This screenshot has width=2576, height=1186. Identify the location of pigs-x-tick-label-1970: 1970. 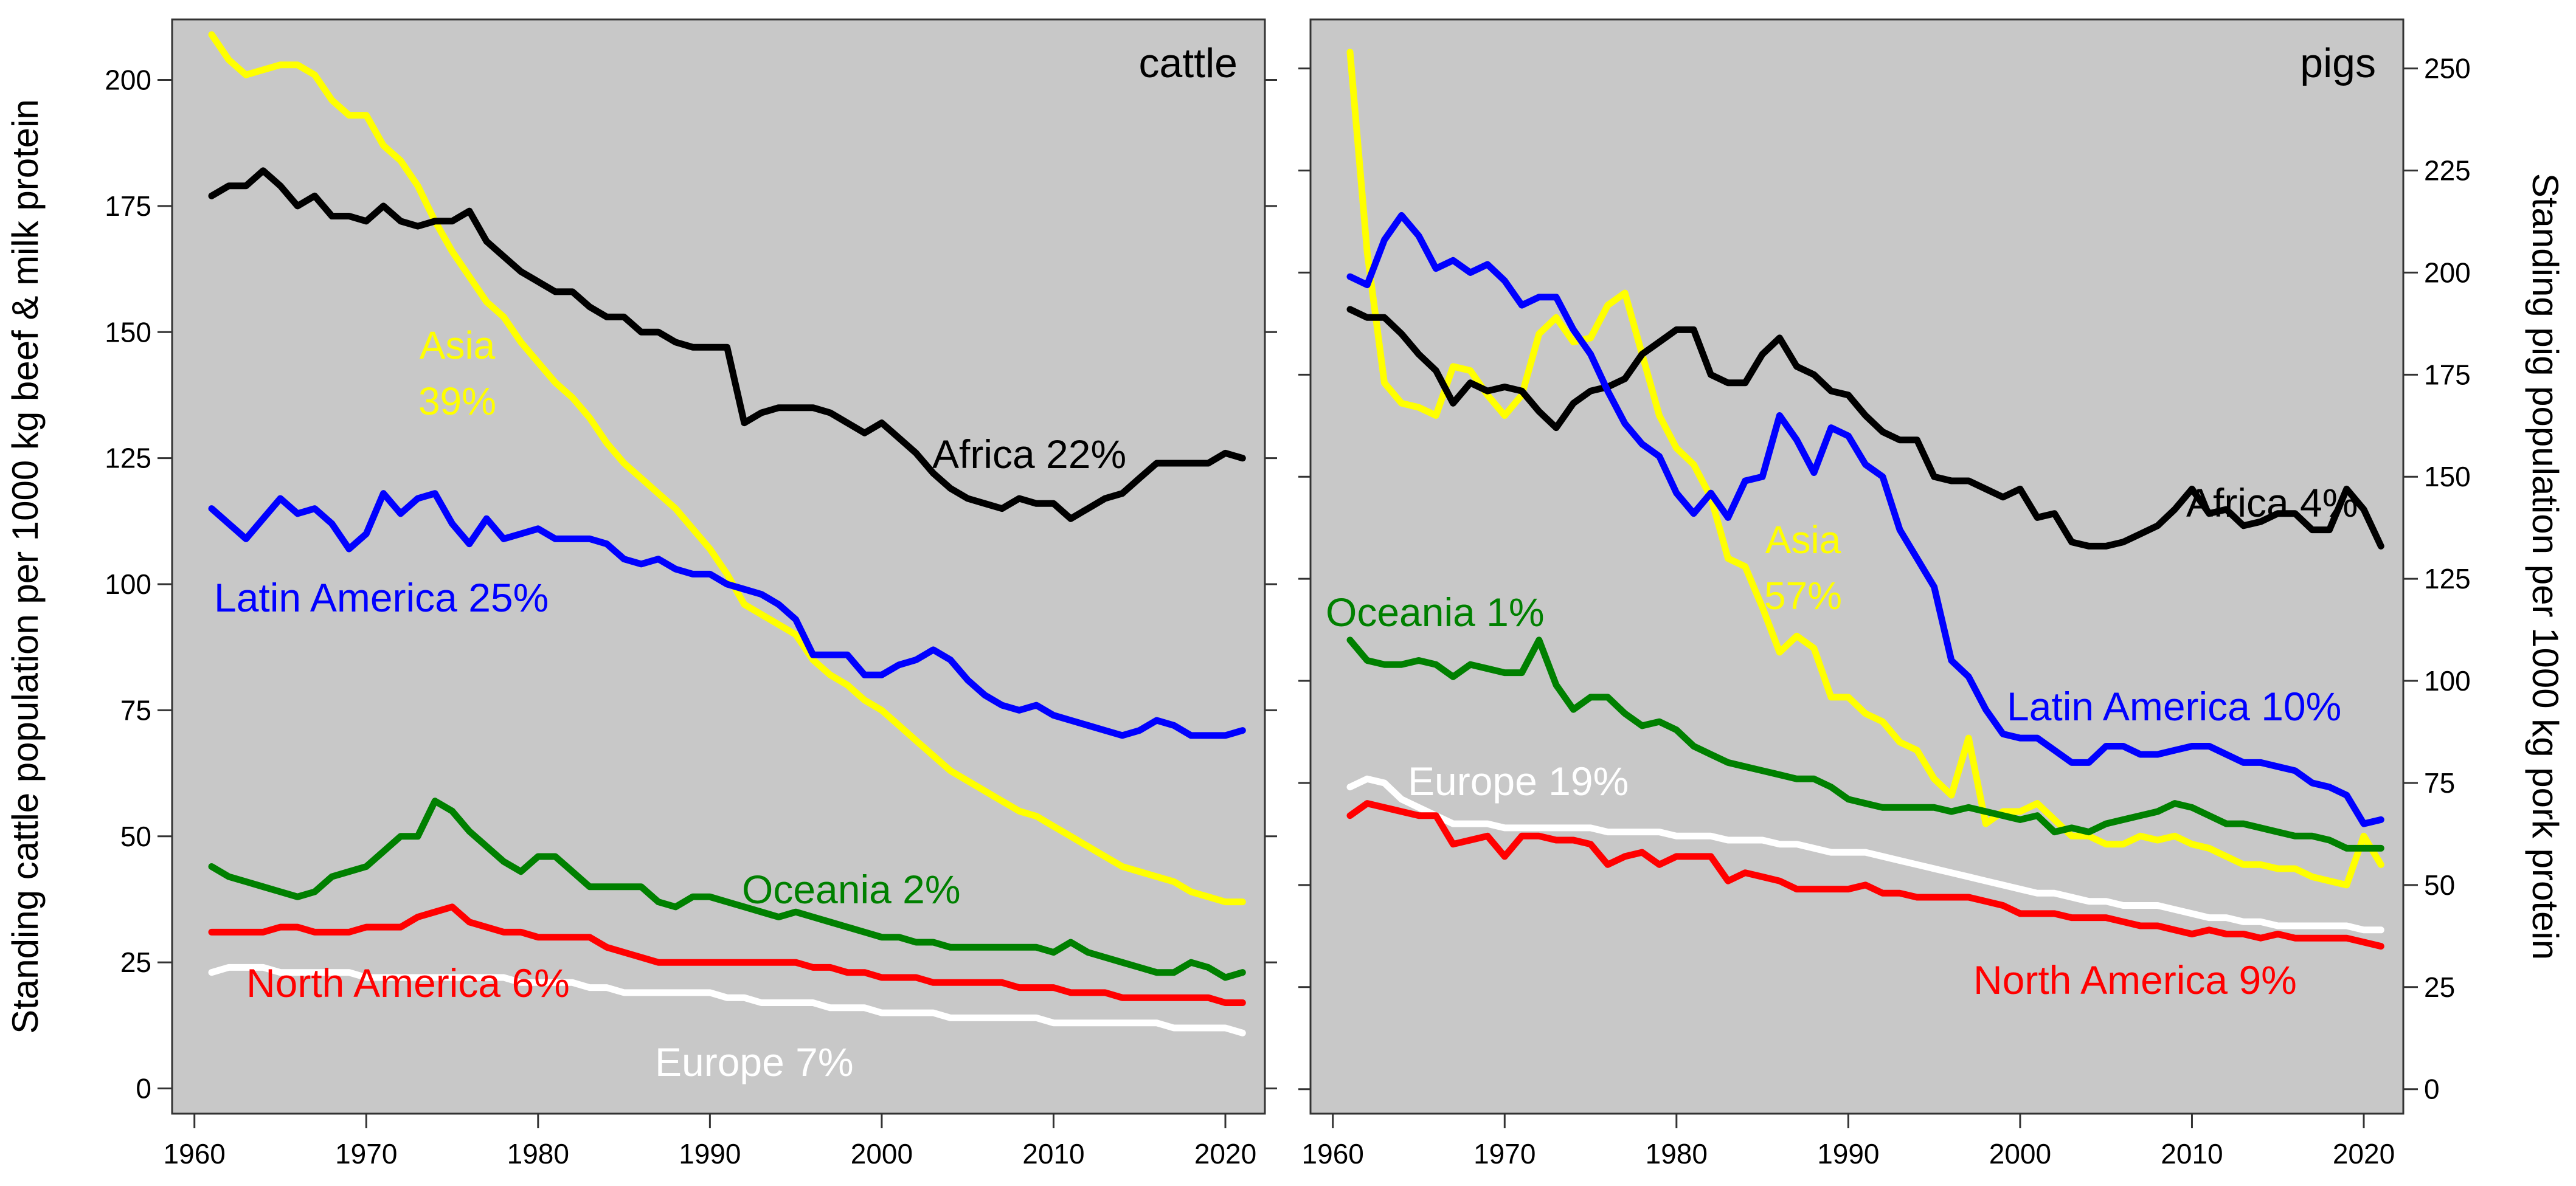
(1504, 1154).